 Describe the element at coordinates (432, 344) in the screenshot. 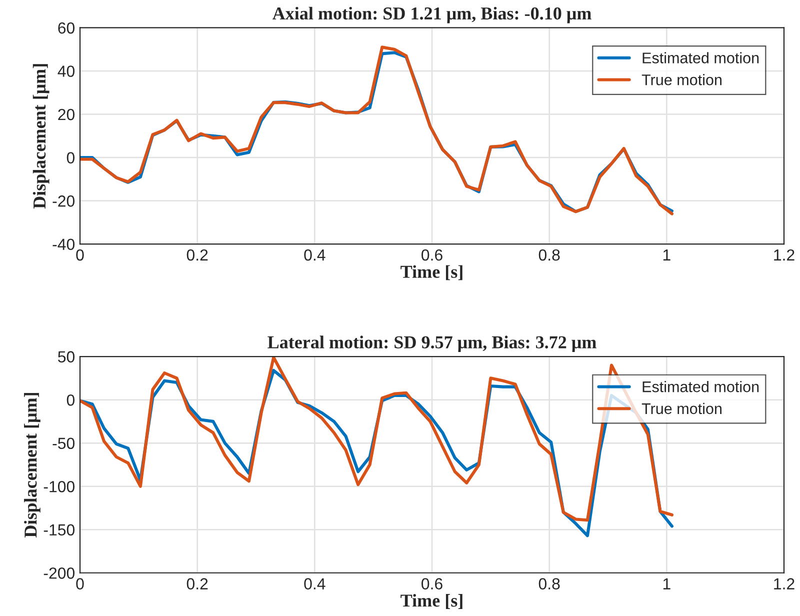

I see `chart-title: Lateral motion: SD 9.57 μm, Bias: 3.72 μm` at that location.